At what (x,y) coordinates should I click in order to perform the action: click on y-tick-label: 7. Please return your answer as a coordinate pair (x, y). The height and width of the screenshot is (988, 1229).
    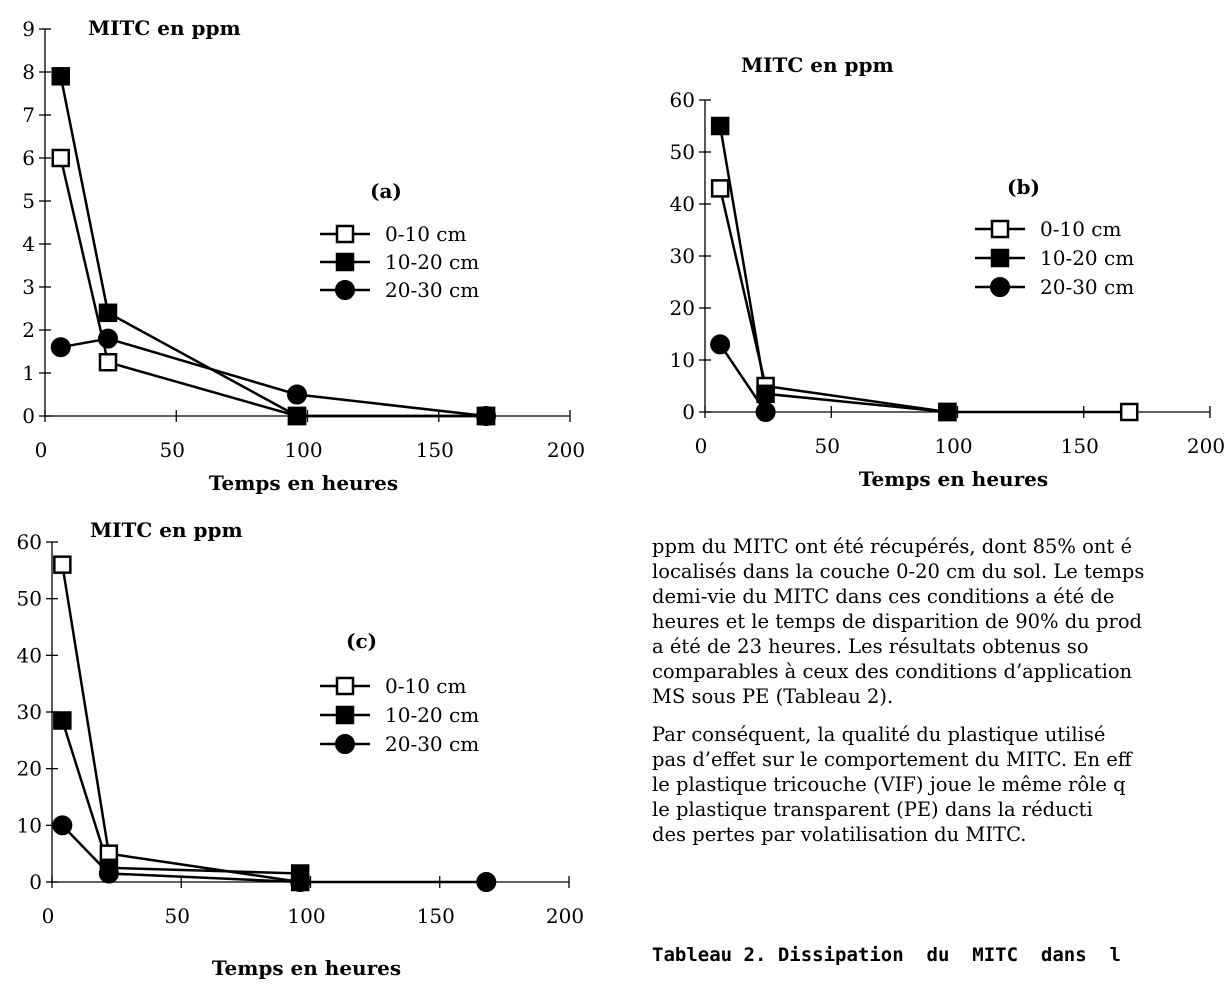
    Looking at the image, I should click on (28, 115).